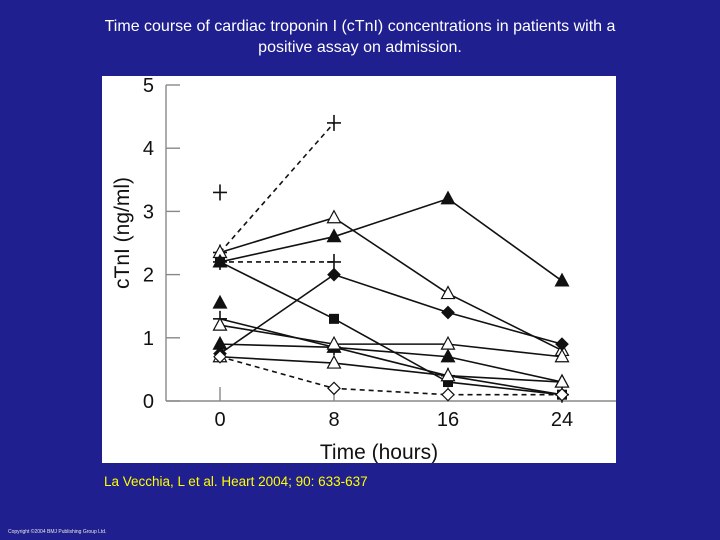 Image resolution: width=720 pixels, height=540 pixels. What do you see at coordinates (148, 212) in the screenshot?
I see `y-tick-label: 3` at bounding box center [148, 212].